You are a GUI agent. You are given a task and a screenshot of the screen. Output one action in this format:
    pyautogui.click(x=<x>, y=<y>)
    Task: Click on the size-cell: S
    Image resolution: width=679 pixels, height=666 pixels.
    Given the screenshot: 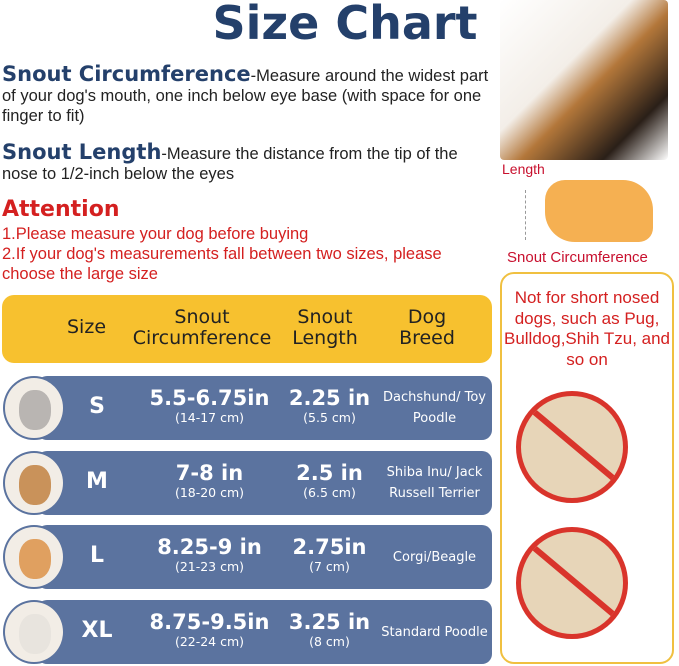 What is the action you would take?
    pyautogui.click(x=97, y=406)
    